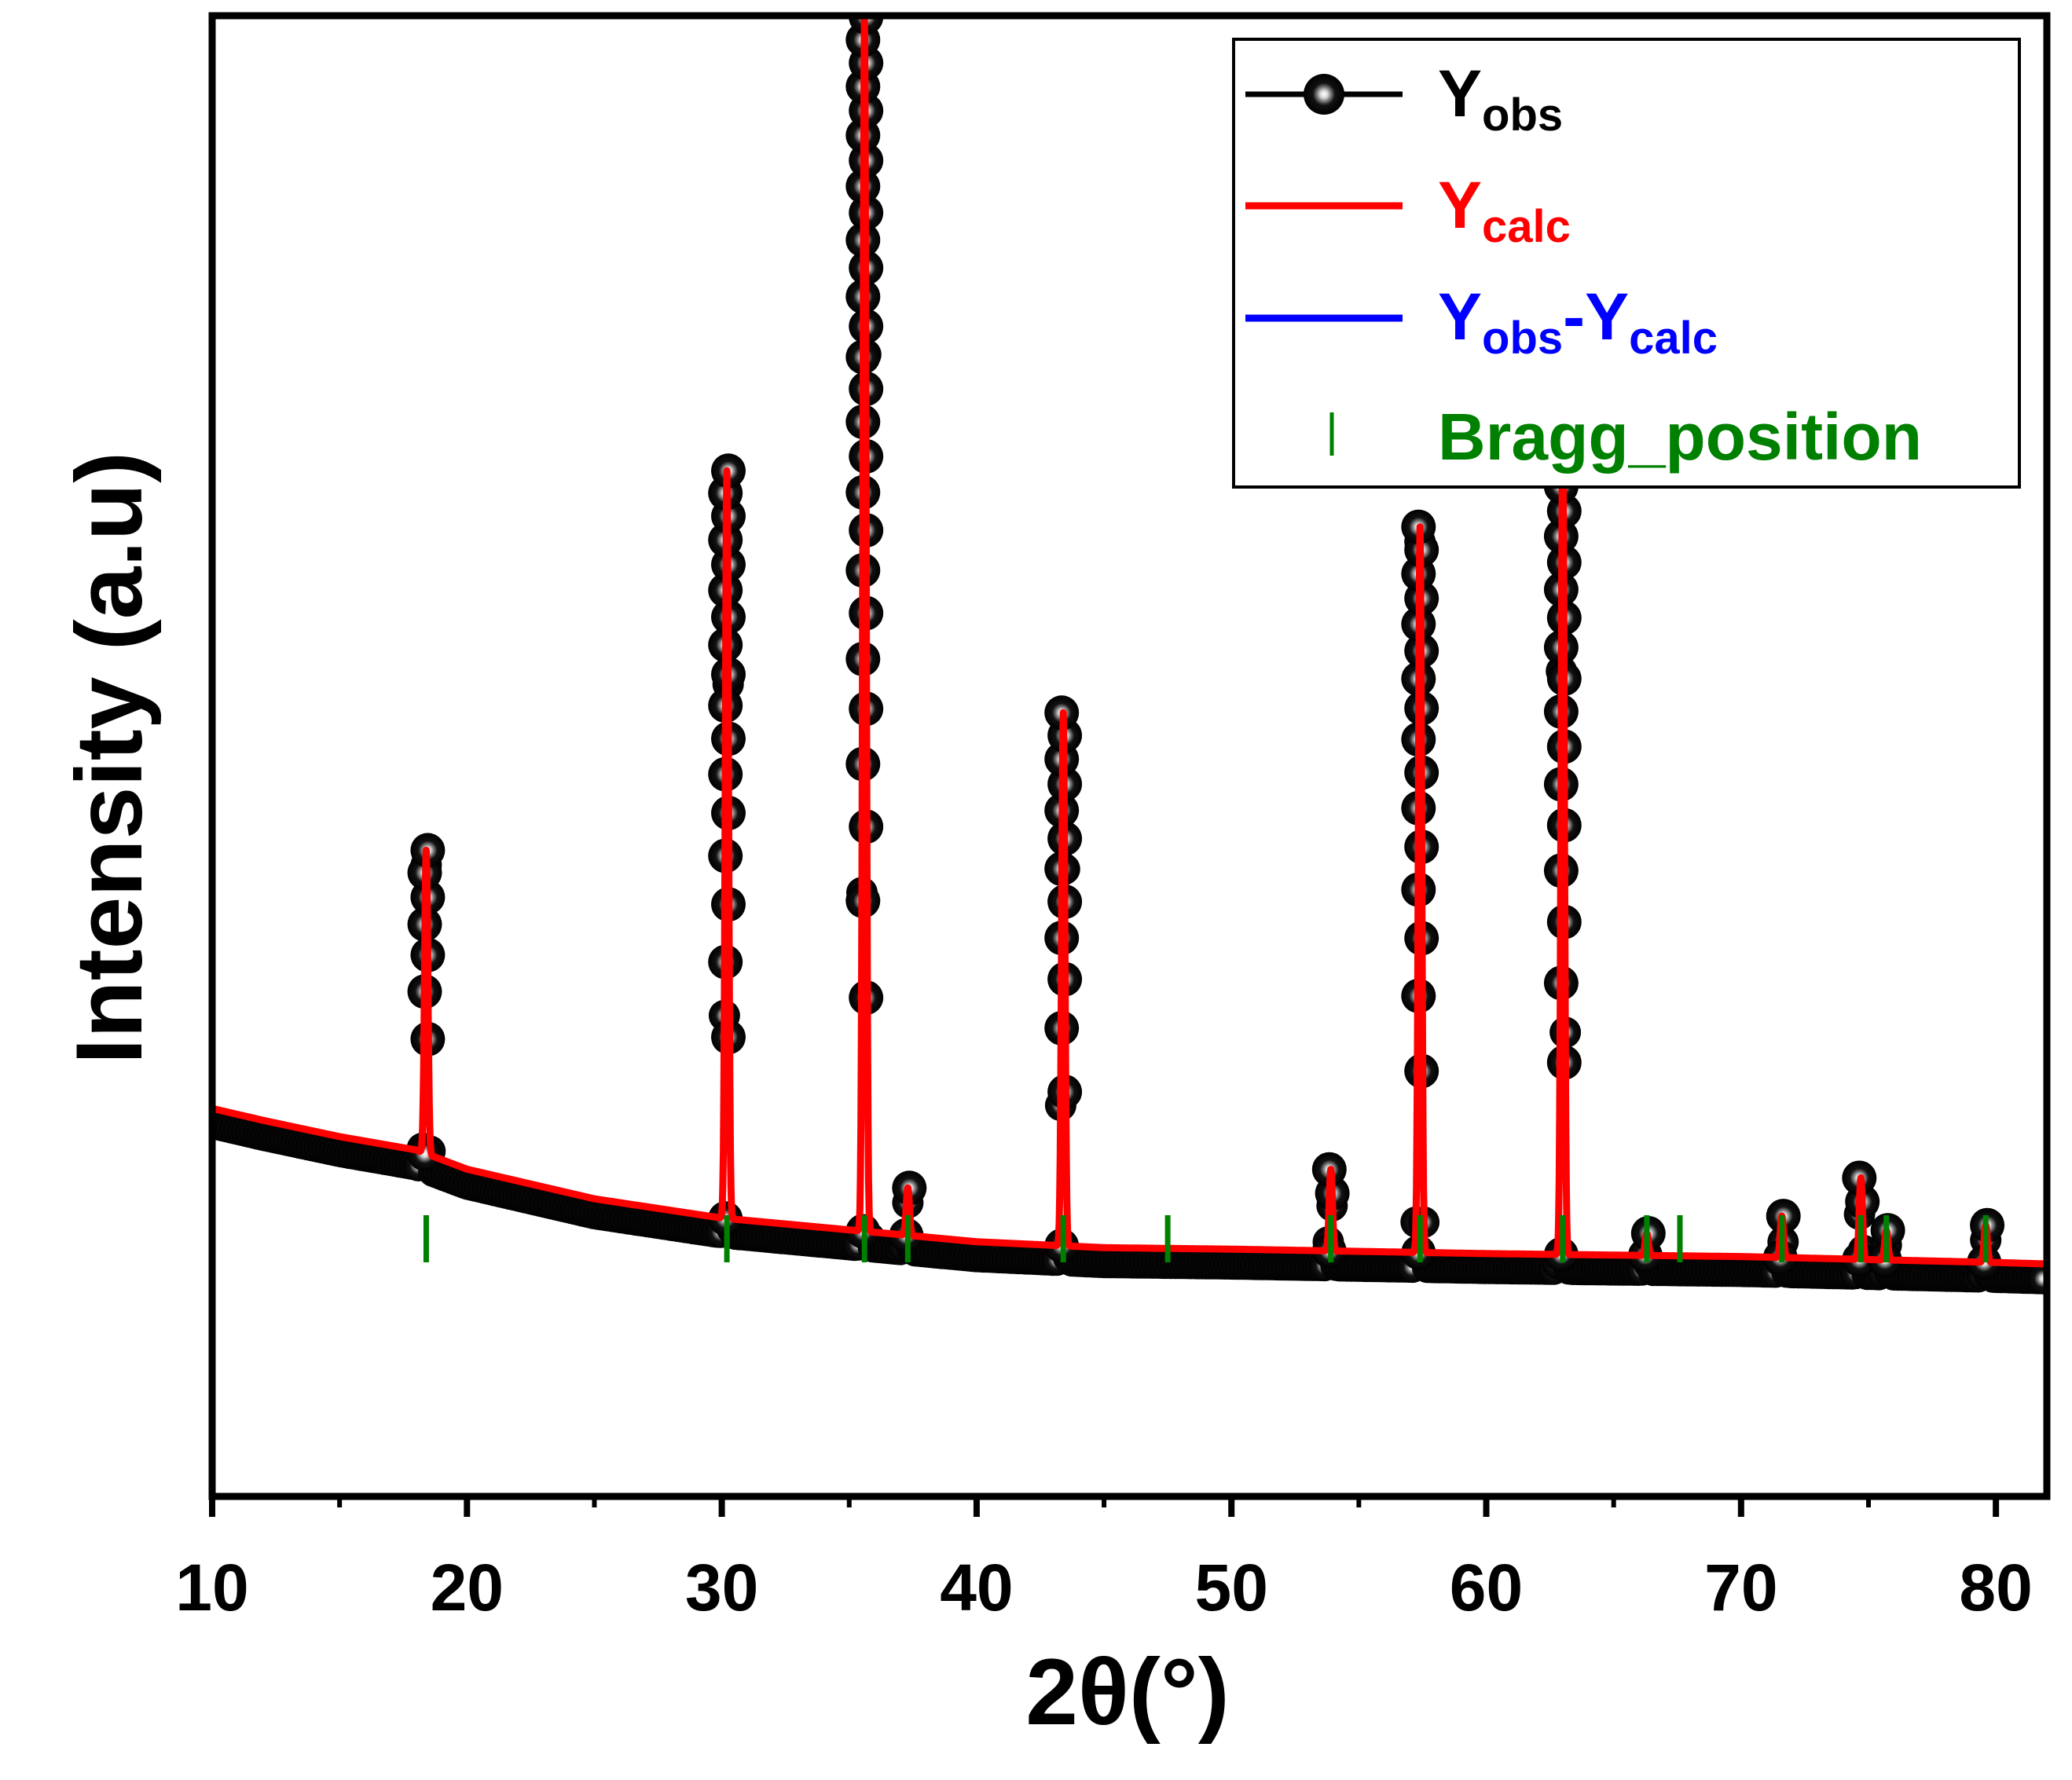 Image resolution: width=2072 pixels, height=1780 pixels. I want to click on legend-observed-text: Yobs, so click(1500, 99).